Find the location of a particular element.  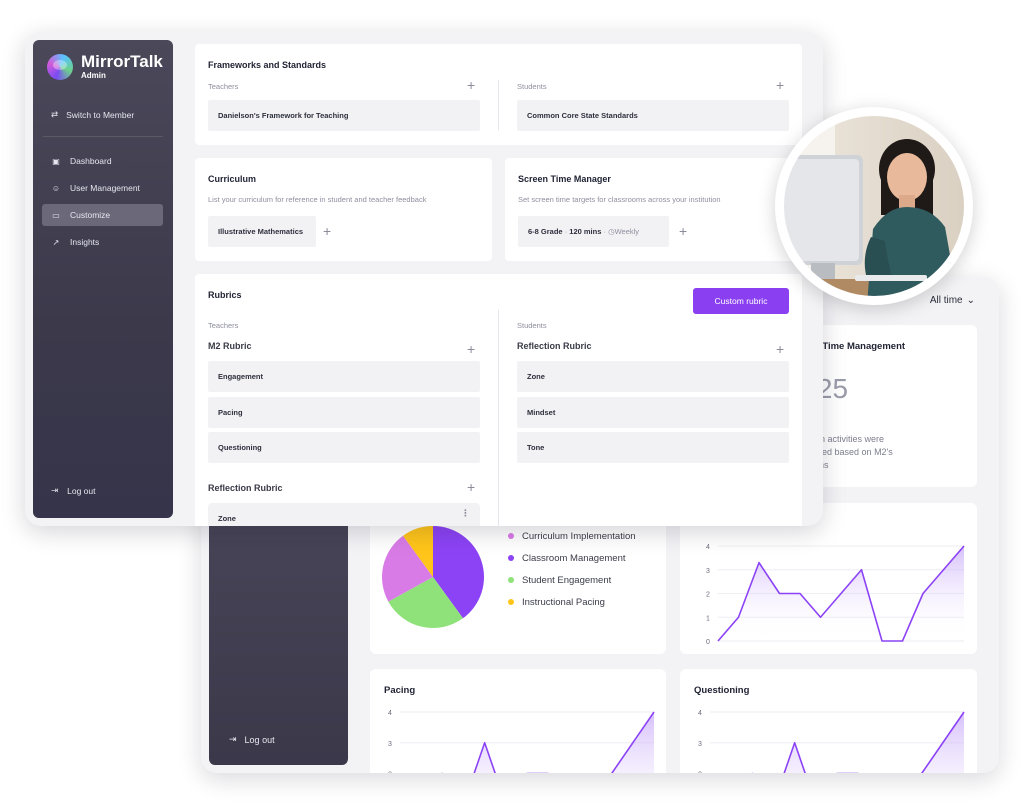

teacher-rubric-item: Engagement is located at coordinates (344, 376).